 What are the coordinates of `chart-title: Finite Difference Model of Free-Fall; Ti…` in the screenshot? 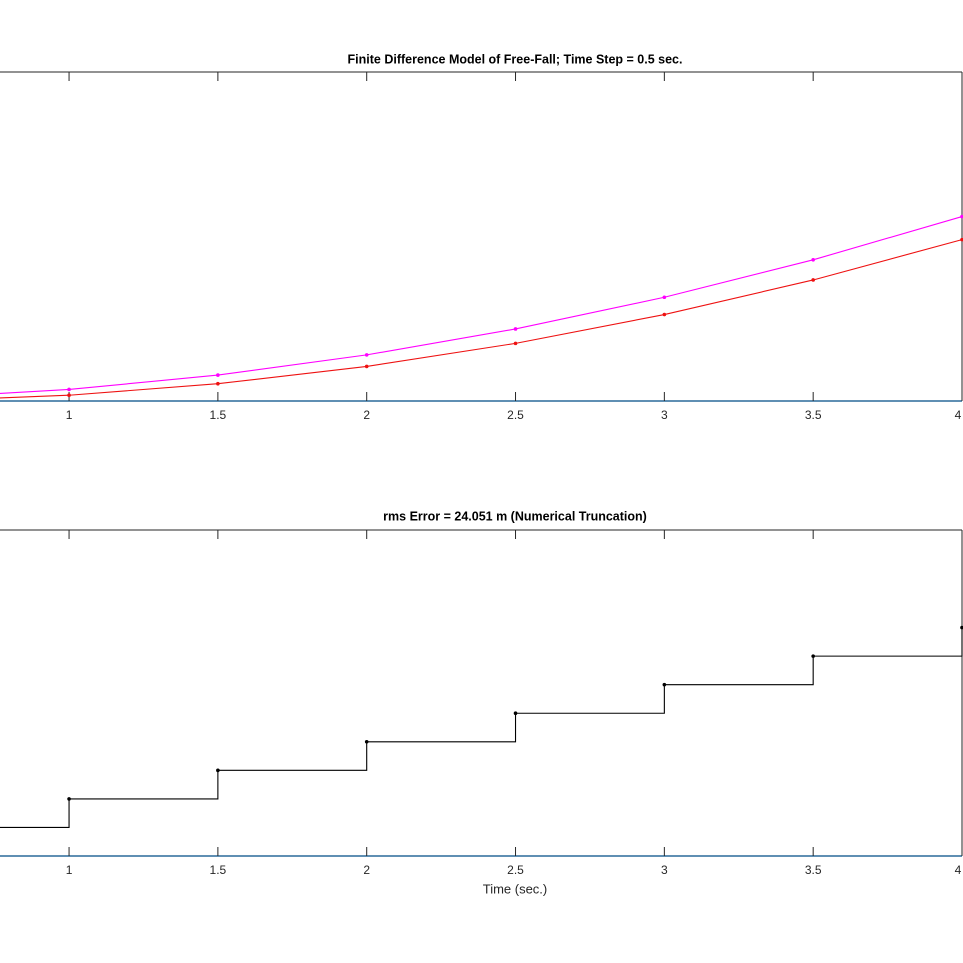 It's located at (515, 59).